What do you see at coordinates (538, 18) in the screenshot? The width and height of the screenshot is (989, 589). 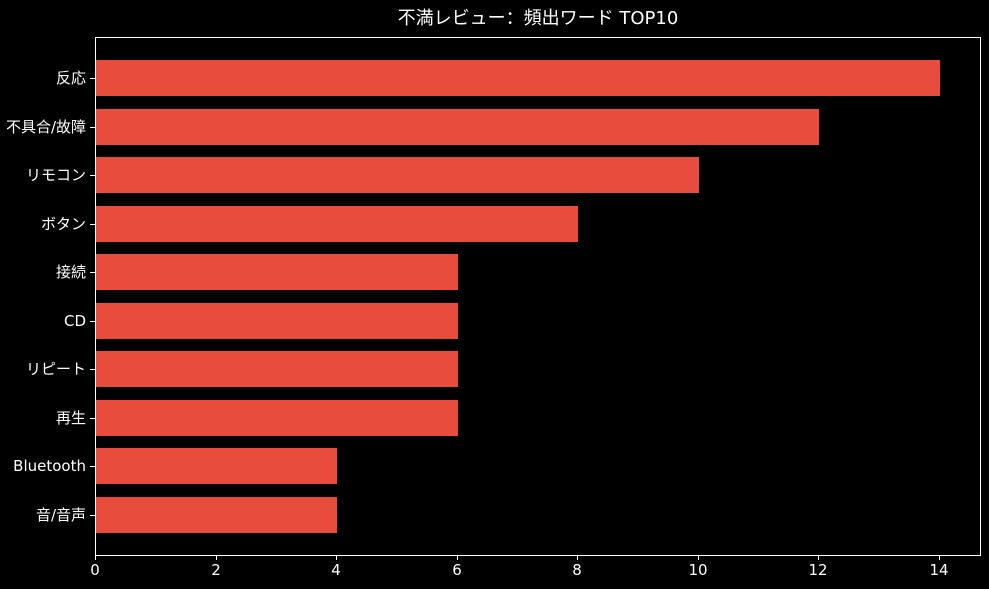 I see `chart-title: 不満レビュー：頻出ワード TOP10` at bounding box center [538, 18].